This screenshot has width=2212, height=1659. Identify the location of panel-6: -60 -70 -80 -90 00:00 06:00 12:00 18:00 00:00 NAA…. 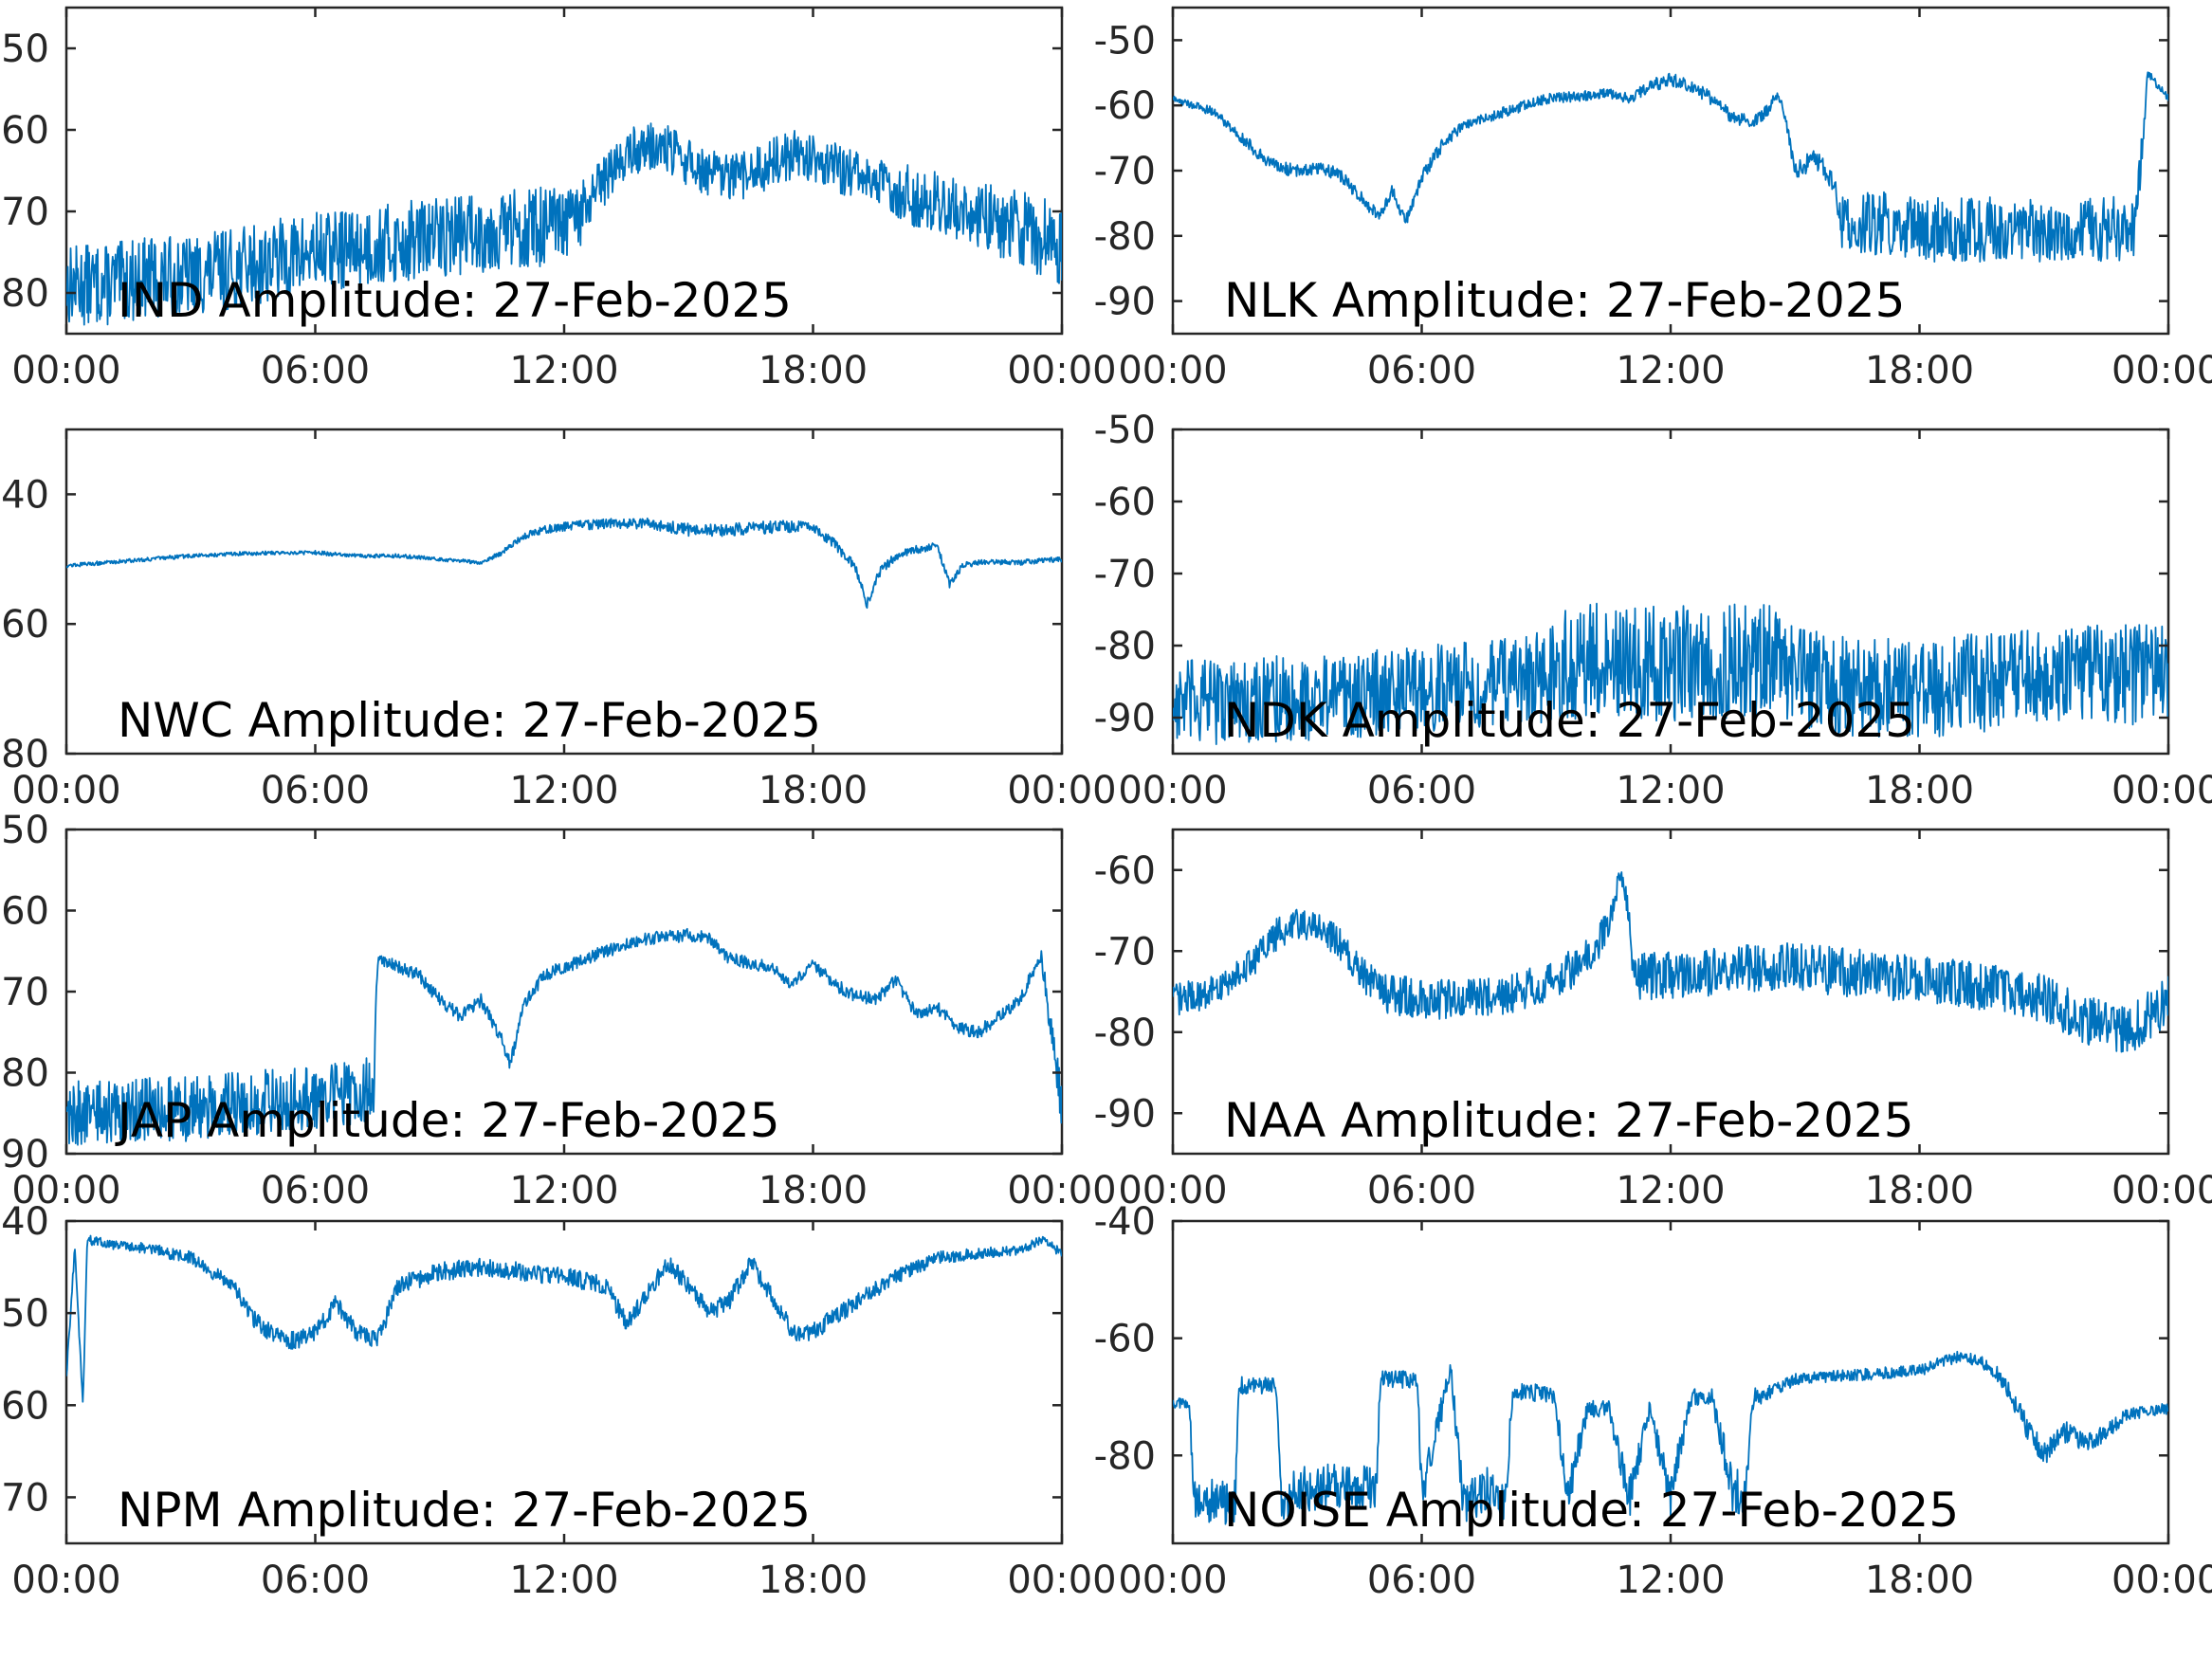
(1653, 1020).